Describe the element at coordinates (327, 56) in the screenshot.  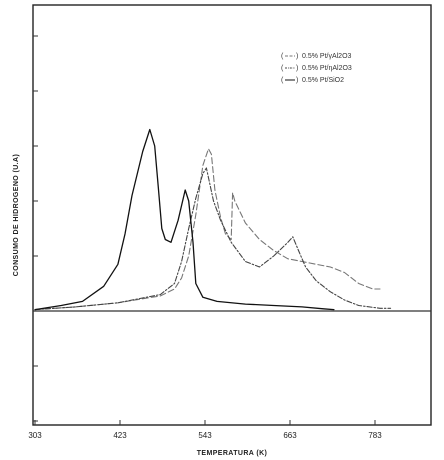
I see `legend-label: 0.5% Pt/γAl2O3` at that location.